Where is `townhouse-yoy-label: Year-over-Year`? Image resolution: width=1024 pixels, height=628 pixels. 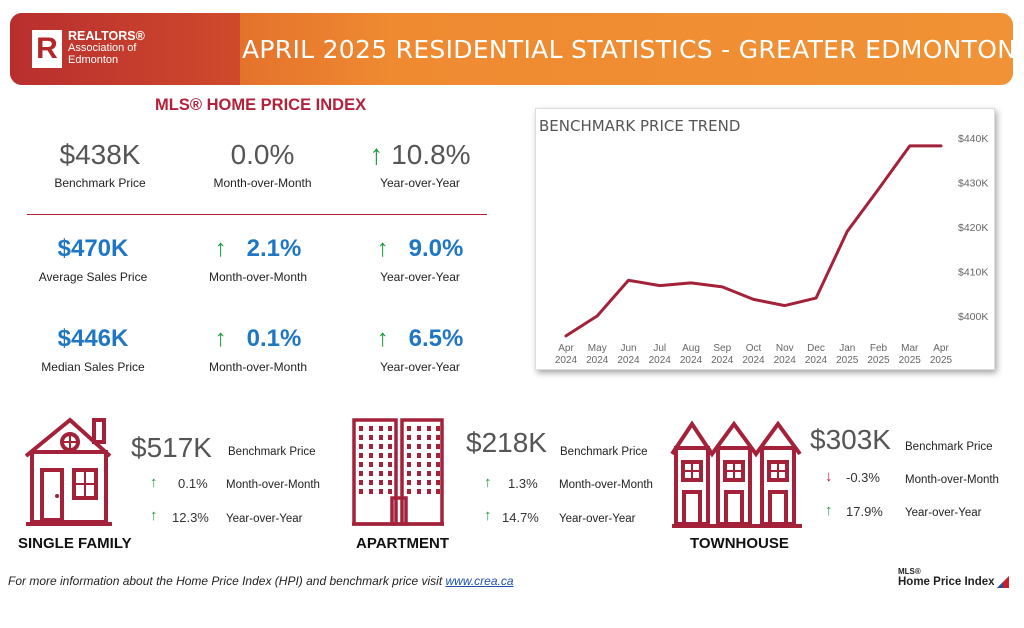
townhouse-yoy-label: Year-over-Year is located at coordinates (943, 513).